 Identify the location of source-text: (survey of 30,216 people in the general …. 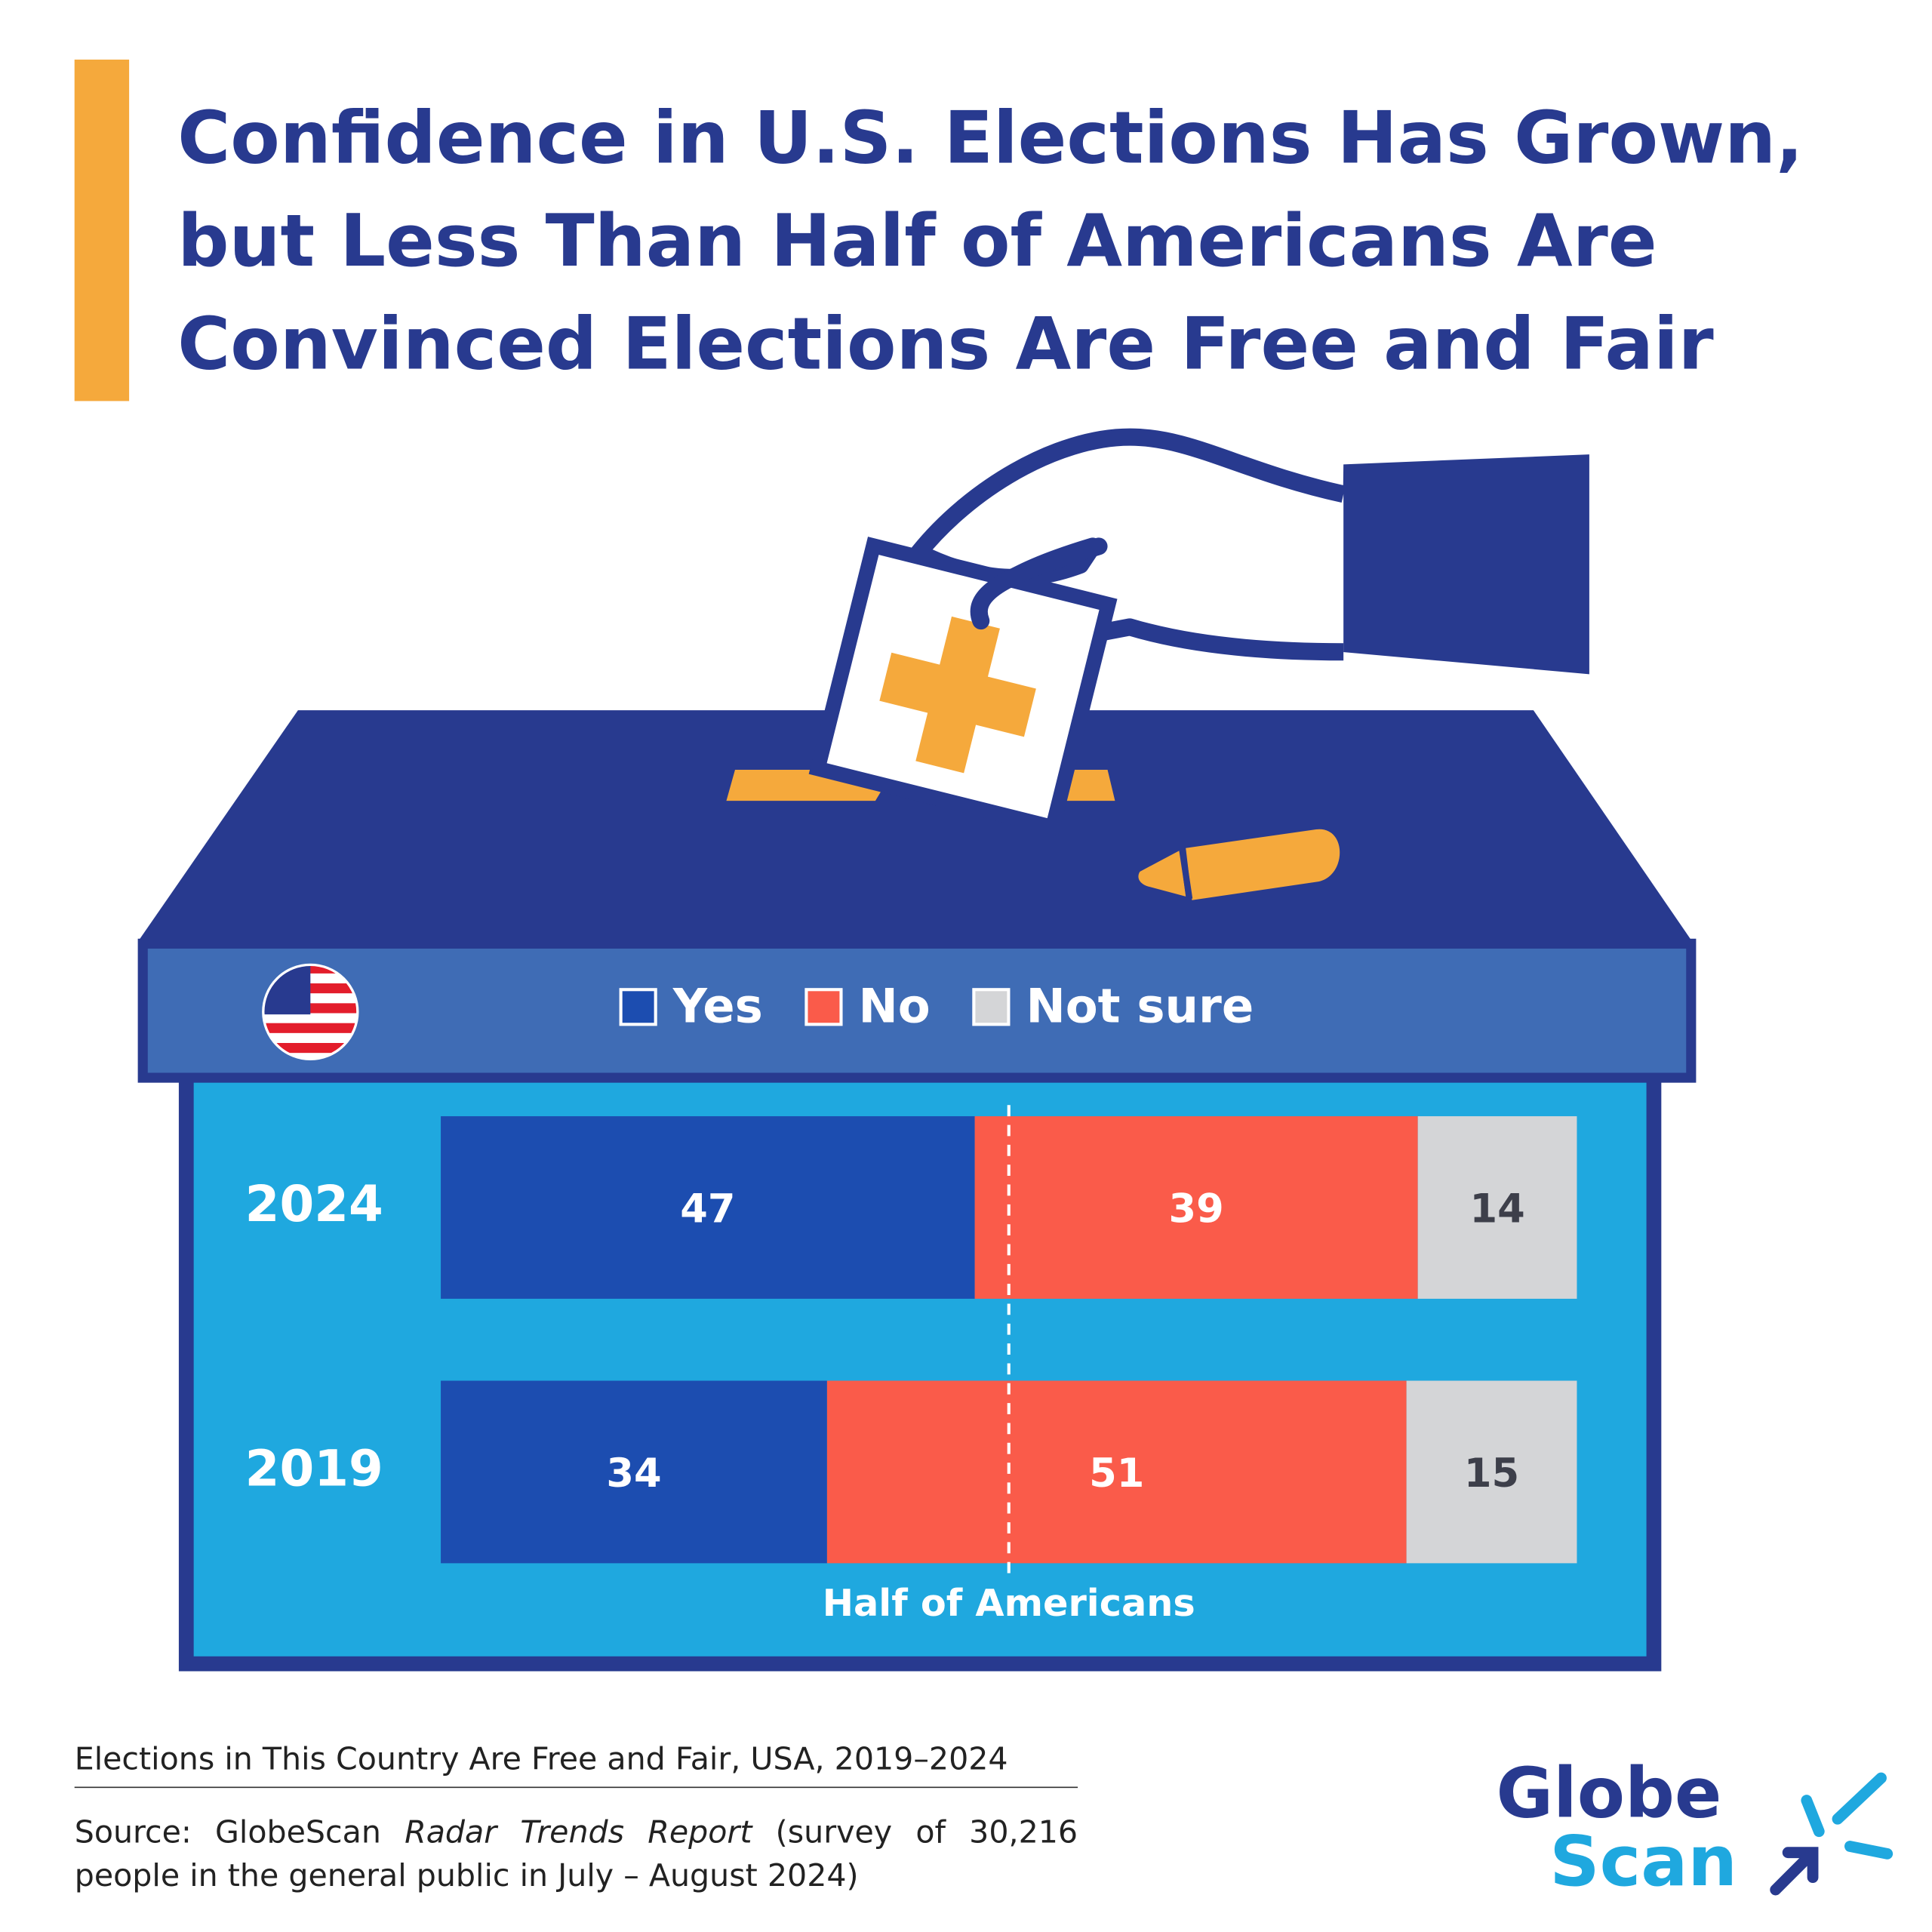
(576, 1854).